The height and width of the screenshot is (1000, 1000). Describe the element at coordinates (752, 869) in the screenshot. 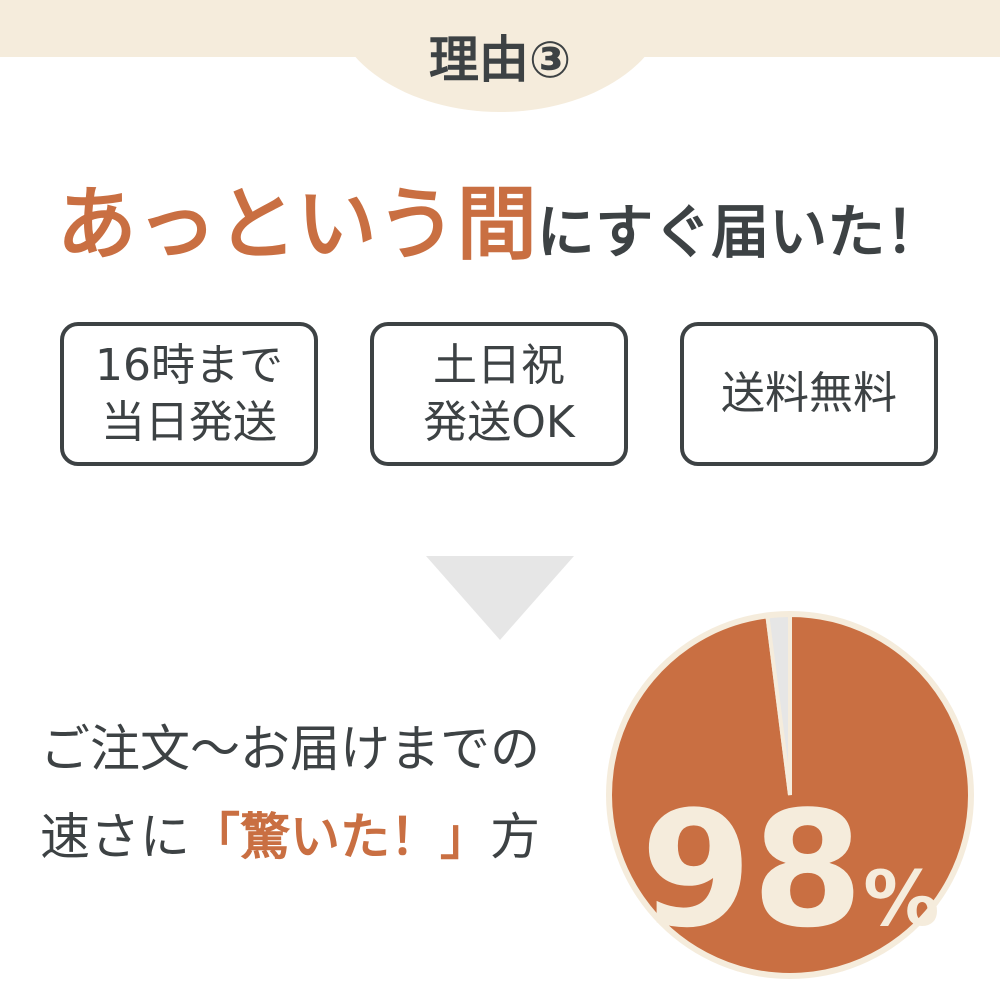

I see `pie-label-number: 98` at that location.